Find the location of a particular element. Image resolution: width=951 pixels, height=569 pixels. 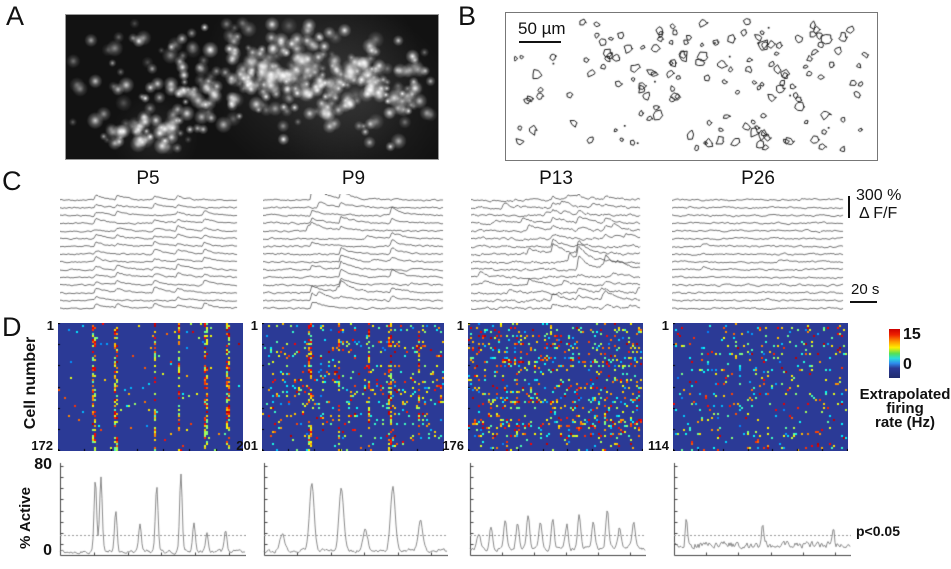

scale-bar-label: 50 µm is located at coordinates (542, 28).